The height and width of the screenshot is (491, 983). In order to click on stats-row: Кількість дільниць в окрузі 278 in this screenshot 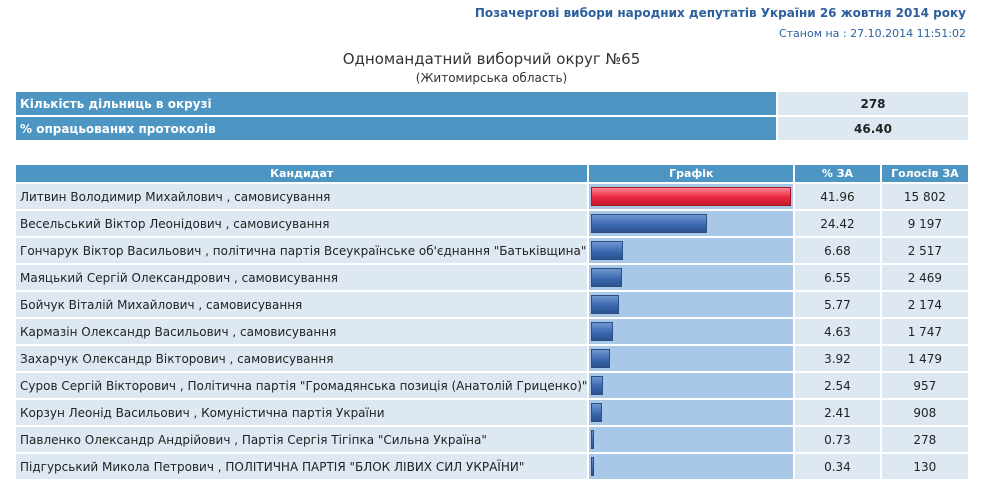, I will do `click(492, 103)`.